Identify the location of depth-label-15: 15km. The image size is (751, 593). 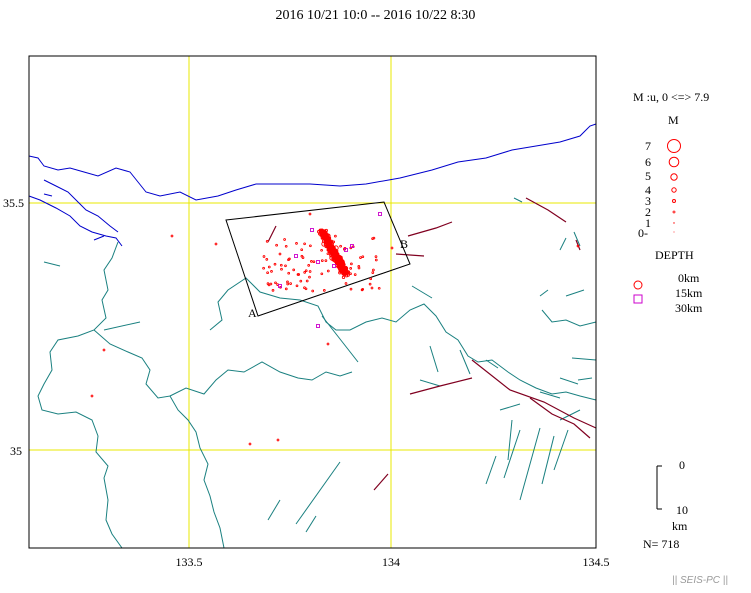
(689, 293).